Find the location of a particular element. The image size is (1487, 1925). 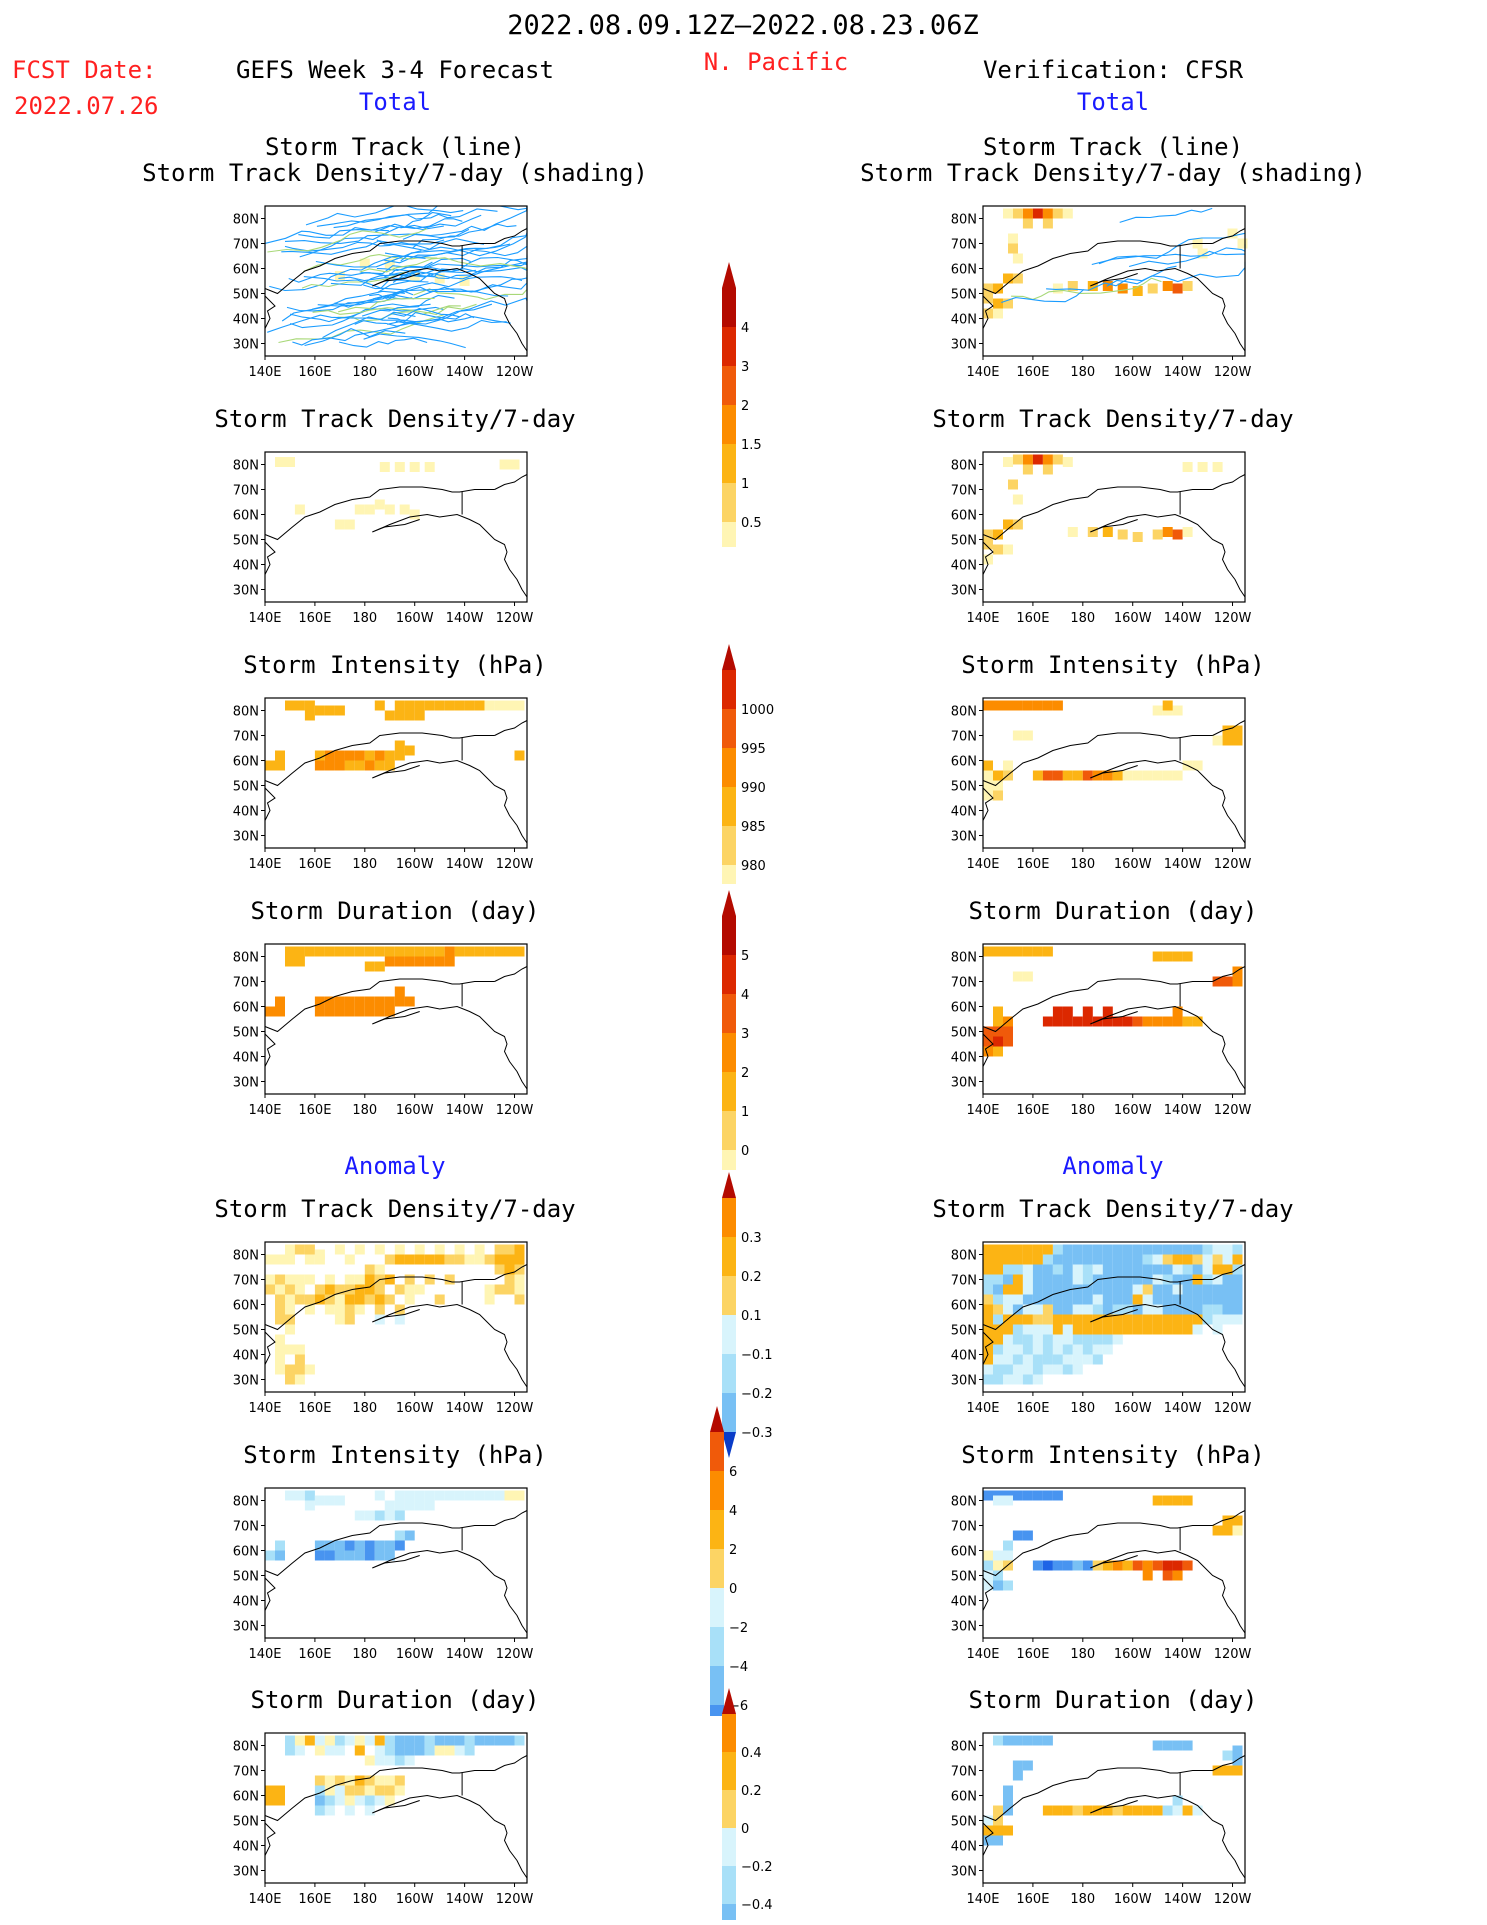

anomaly-label-left: Anomaly is located at coordinates (395, 1166).